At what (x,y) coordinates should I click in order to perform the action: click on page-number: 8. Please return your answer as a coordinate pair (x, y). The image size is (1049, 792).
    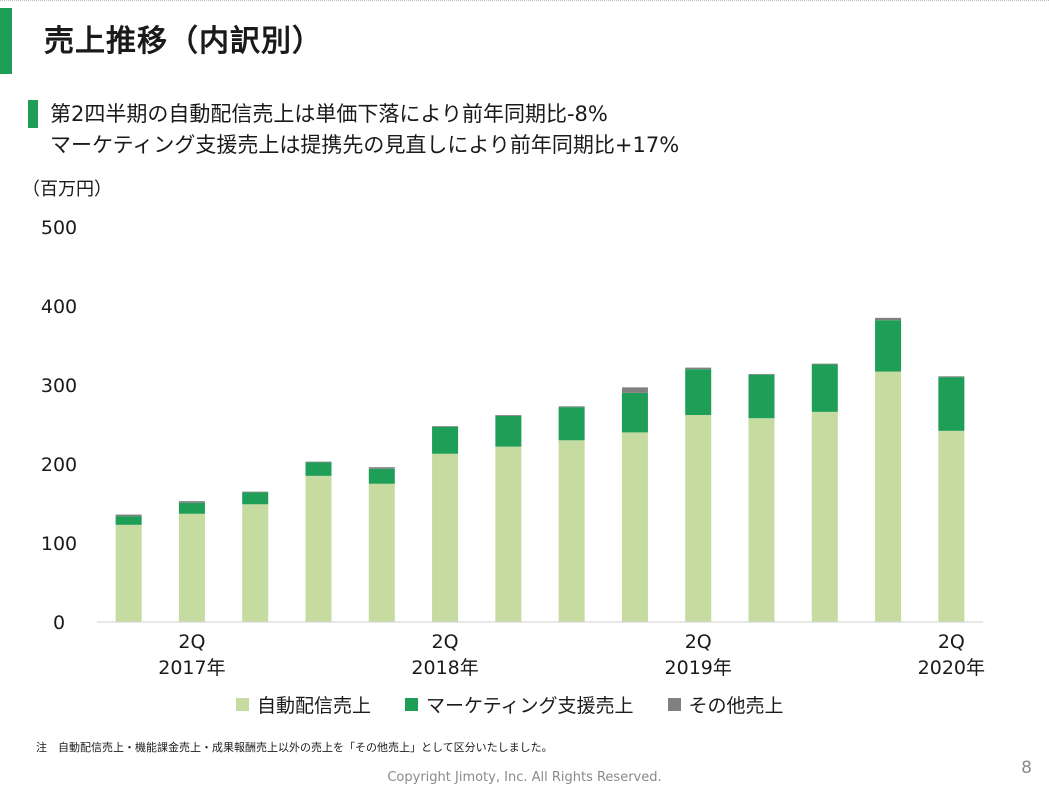
    Looking at the image, I should click on (1026, 768).